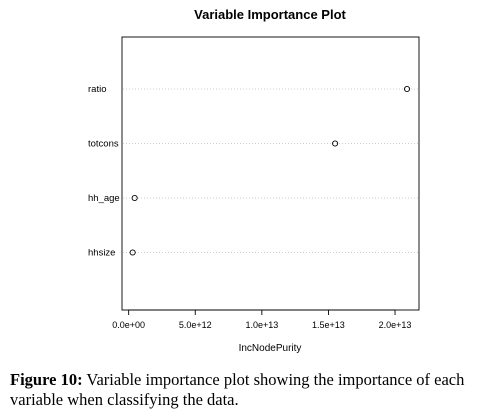 The height and width of the screenshot is (417, 501). What do you see at coordinates (395, 325) in the screenshot?
I see `x-tick-label: 2.0e+13` at bounding box center [395, 325].